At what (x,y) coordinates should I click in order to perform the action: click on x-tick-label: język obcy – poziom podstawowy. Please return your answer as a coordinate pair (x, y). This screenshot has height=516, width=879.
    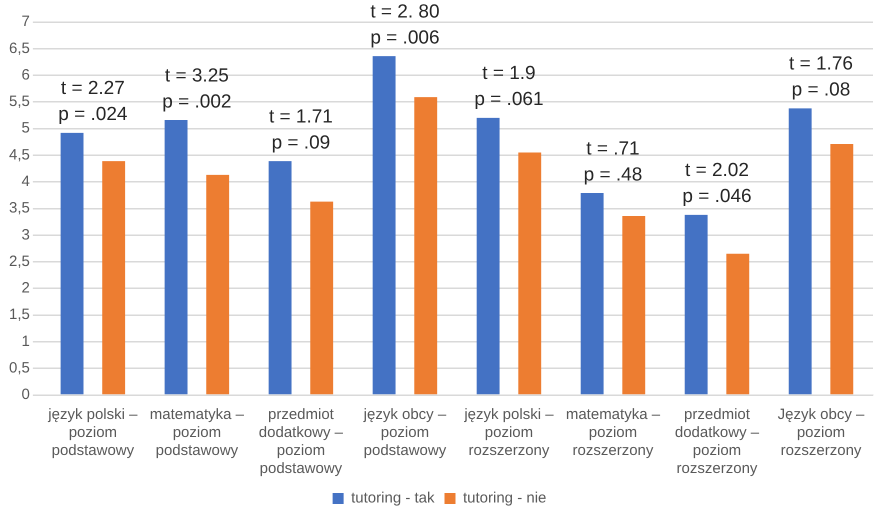
    Looking at the image, I should click on (404, 433).